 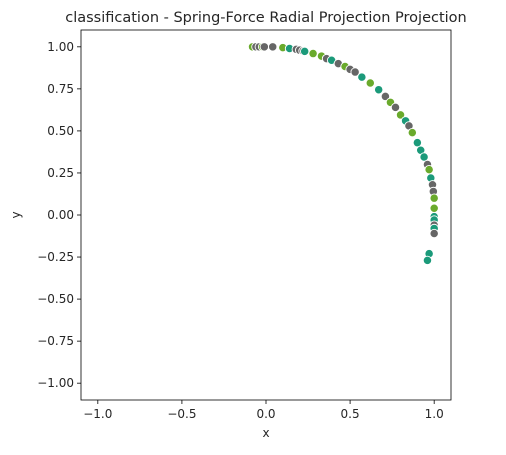 I want to click on y-tick-label: 0.25, so click(x=60, y=173).